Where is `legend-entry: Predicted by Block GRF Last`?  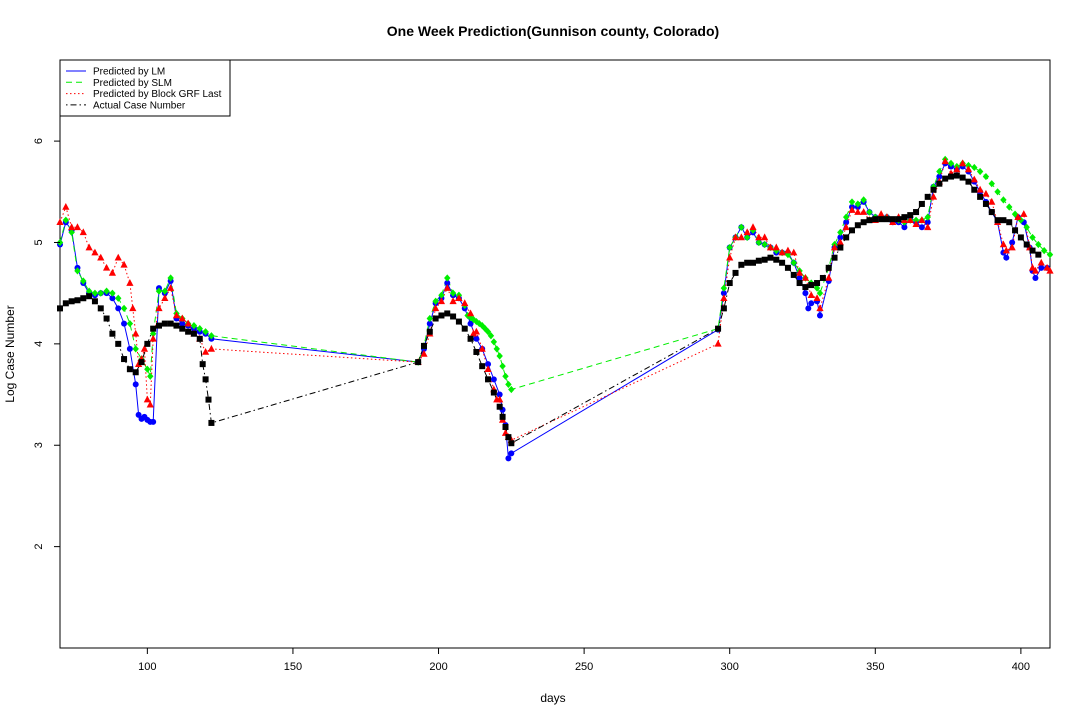
legend-entry: Predicted by Block GRF Last is located at coordinates (157, 94).